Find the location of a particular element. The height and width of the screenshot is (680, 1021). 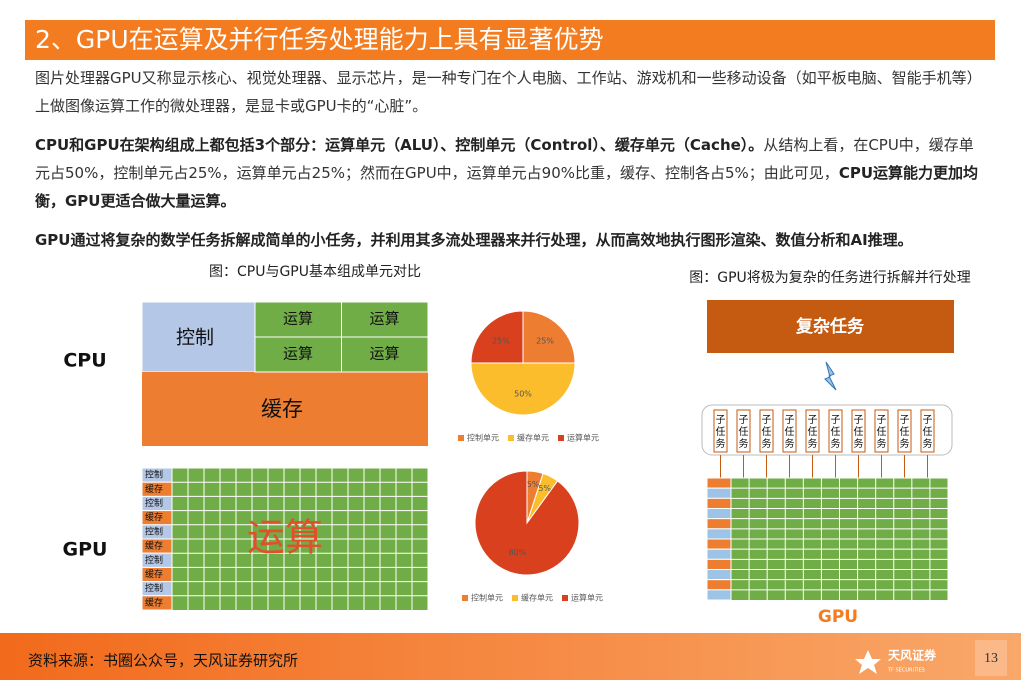

gpu-label: GPU is located at coordinates (838, 617).